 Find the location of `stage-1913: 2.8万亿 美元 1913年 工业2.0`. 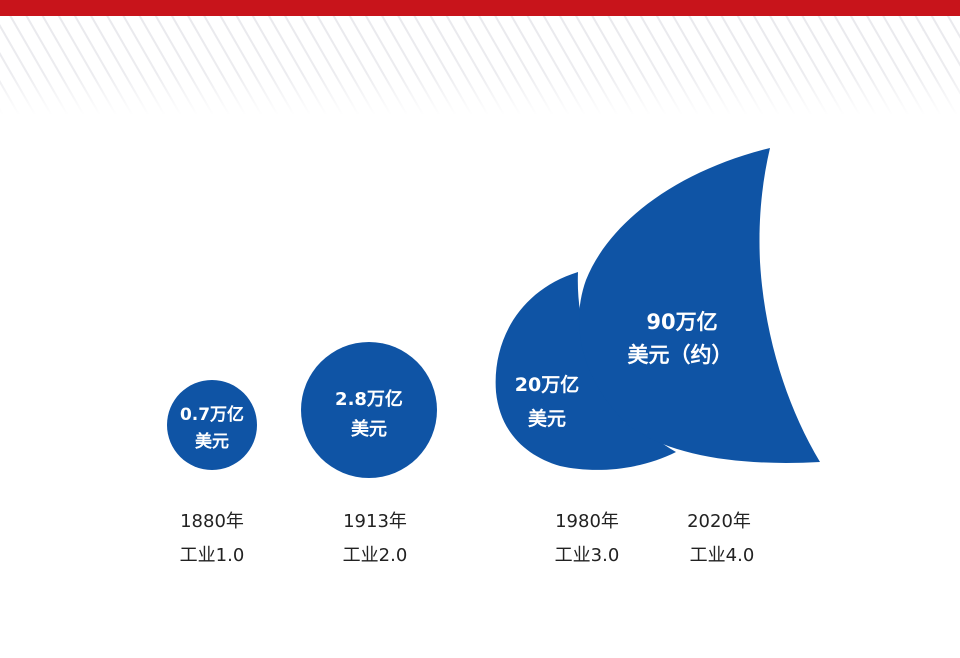

stage-1913: 2.8万亿 美元 1913年 工业2.0 is located at coordinates (369, 454).